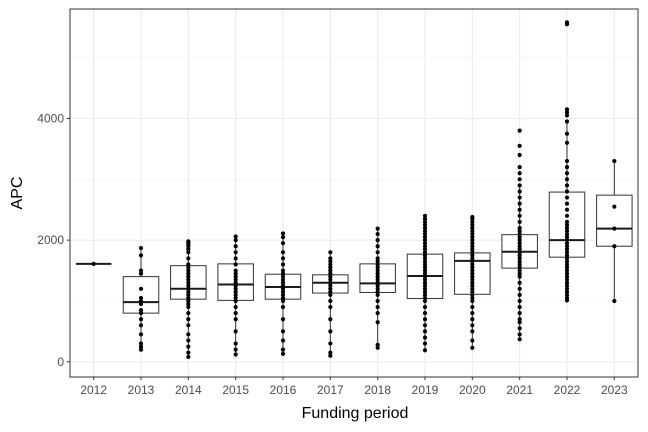 The width and height of the screenshot is (648, 432). What do you see at coordinates (614, 206) in the screenshot?
I see `data-point-2023` at bounding box center [614, 206].